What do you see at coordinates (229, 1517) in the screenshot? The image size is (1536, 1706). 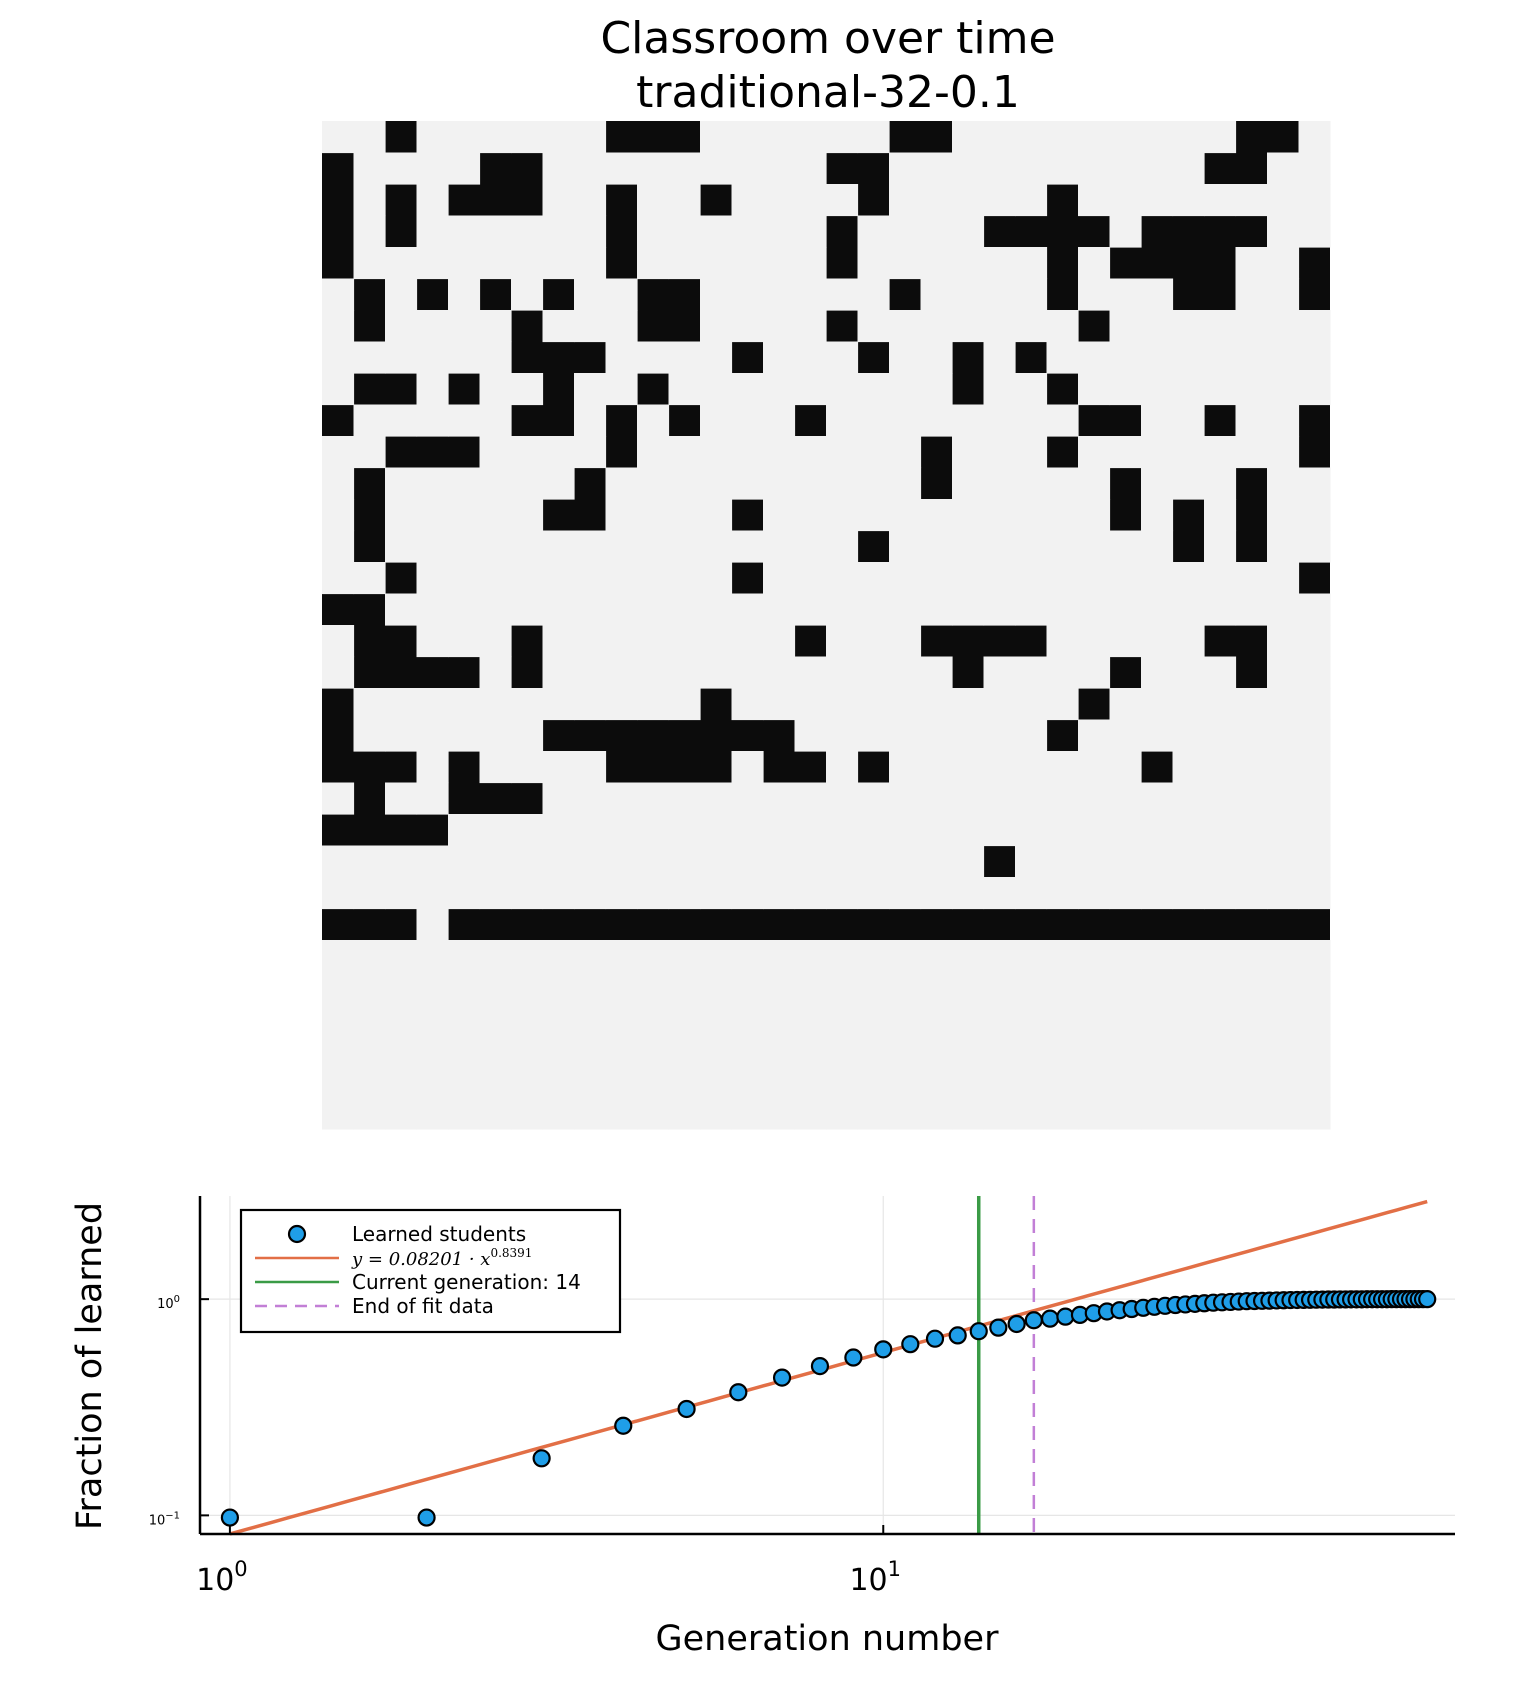 I see `data-point` at bounding box center [229, 1517].